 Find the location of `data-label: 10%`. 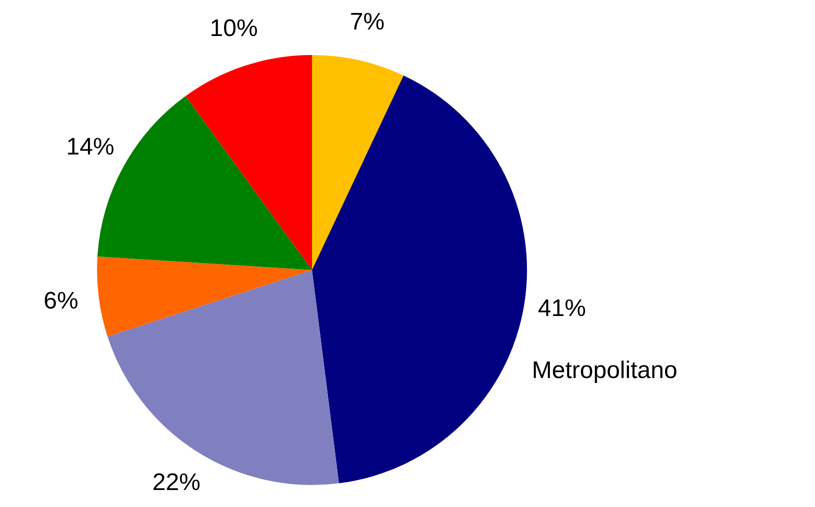

data-label: 10% is located at coordinates (234, 28).